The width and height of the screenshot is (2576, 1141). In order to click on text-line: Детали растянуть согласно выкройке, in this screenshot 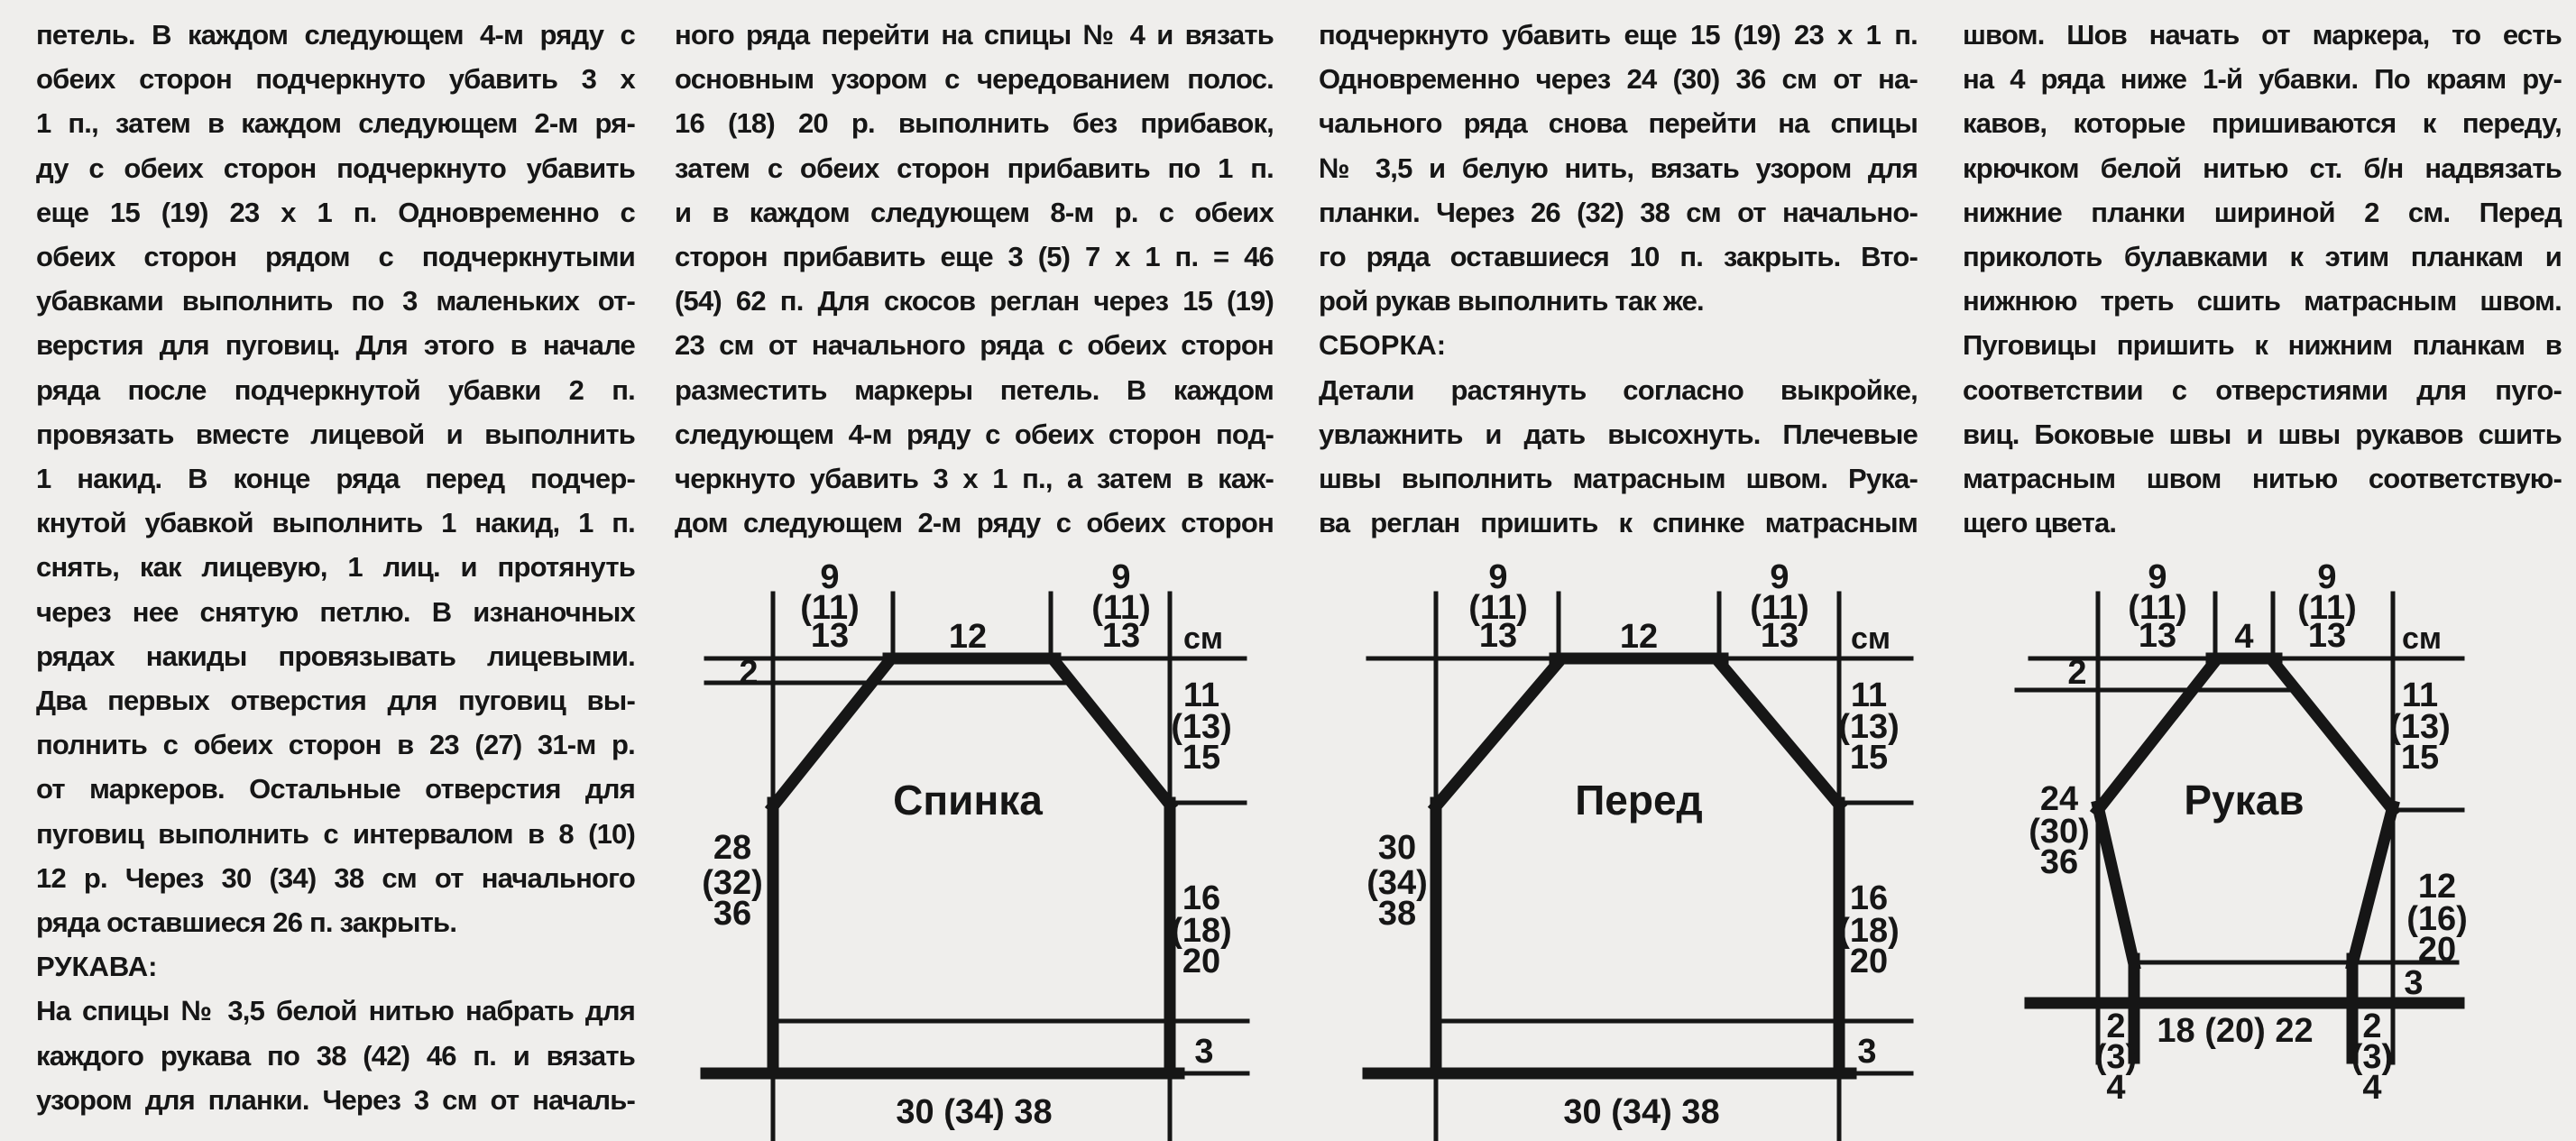, I will do `click(1618, 389)`.